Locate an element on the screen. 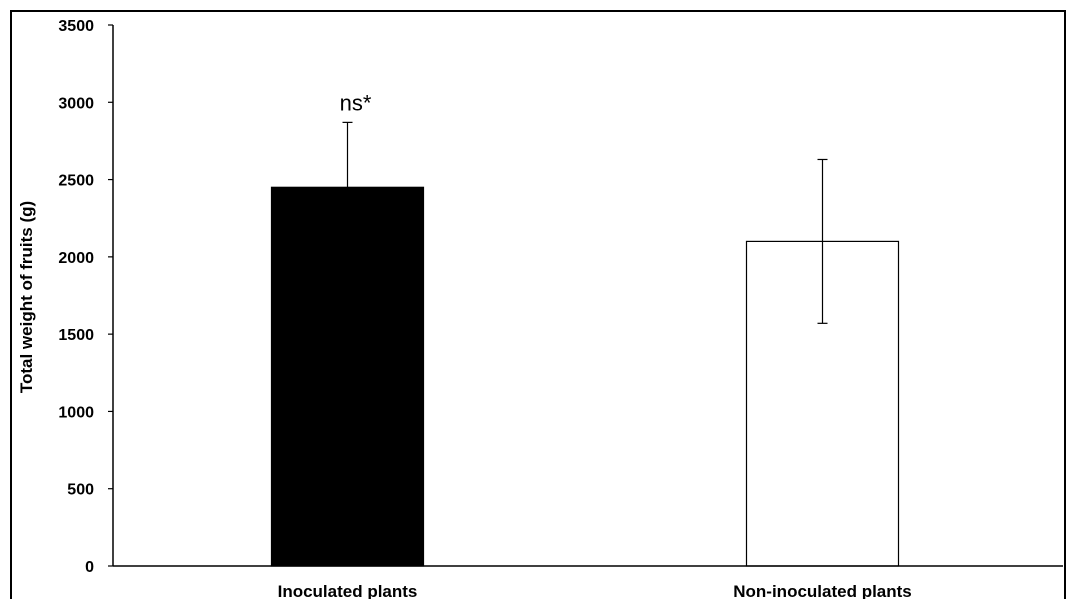 The height and width of the screenshot is (599, 1066). y-tick-label: 500 is located at coordinates (80, 490).